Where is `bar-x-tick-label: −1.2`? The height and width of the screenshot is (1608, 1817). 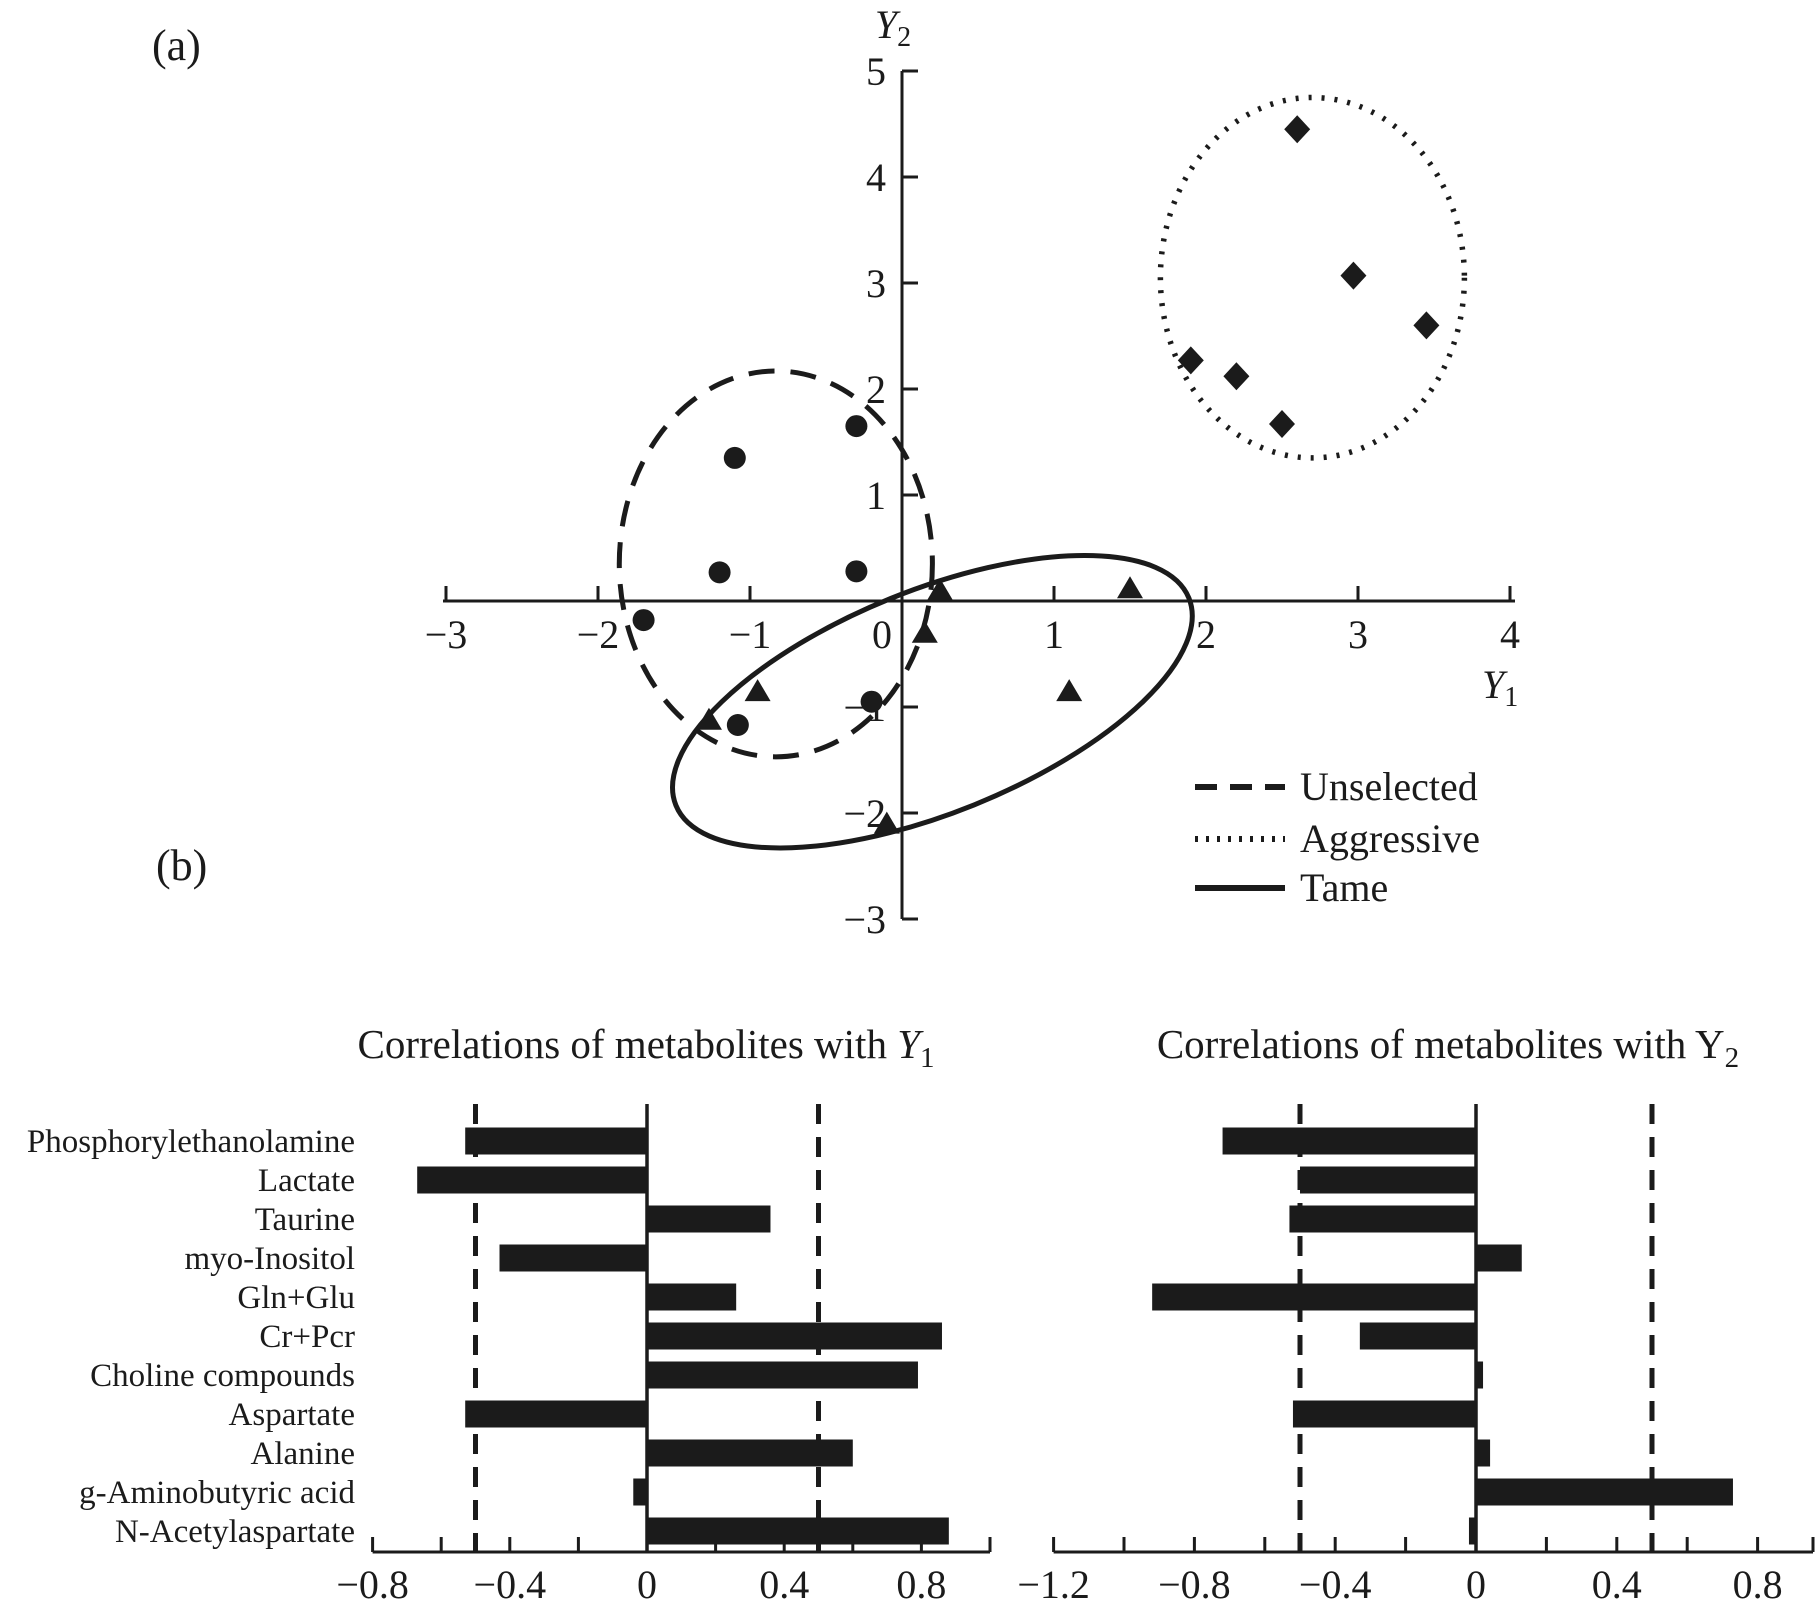 bar-x-tick-label: −1.2 is located at coordinates (1053, 1584).